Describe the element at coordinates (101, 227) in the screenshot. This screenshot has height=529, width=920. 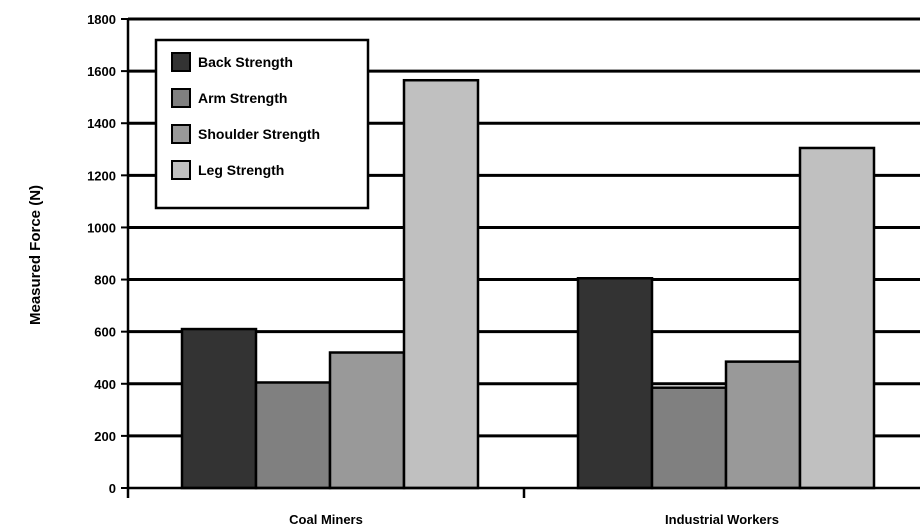
I see `y-tick-label: 1000` at that location.